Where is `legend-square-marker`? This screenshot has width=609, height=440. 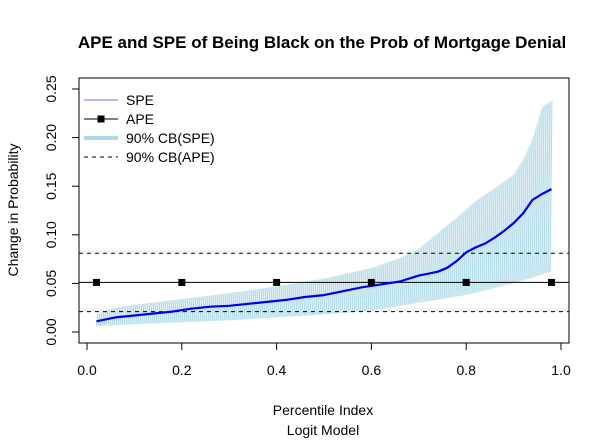
legend-square-marker is located at coordinates (101, 119).